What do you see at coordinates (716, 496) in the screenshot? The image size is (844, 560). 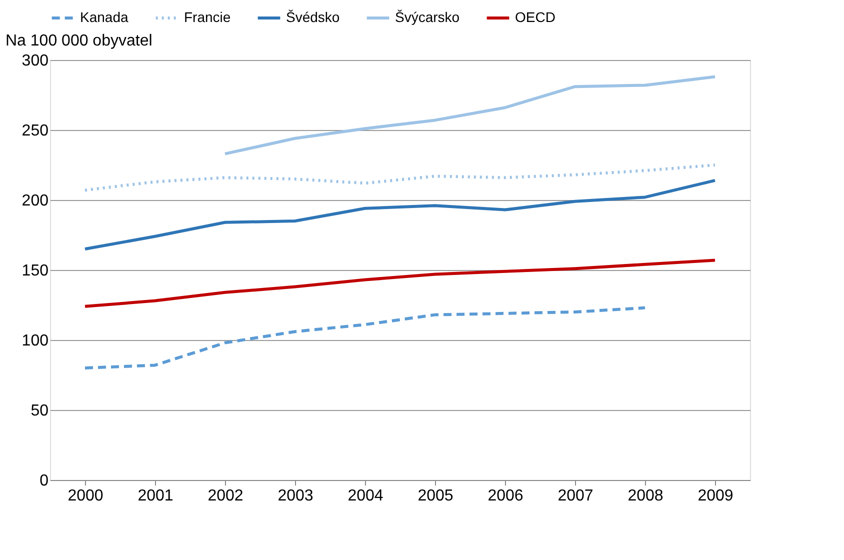 I see `x-tick-label: 2009` at bounding box center [716, 496].